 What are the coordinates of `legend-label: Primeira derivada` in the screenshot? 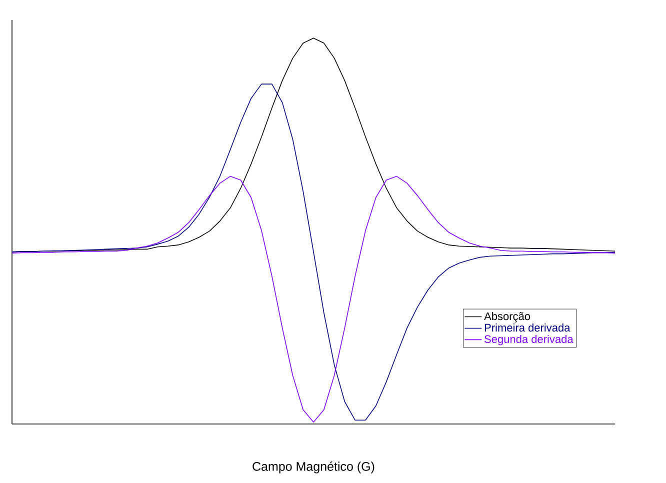 It's located at (527, 328).